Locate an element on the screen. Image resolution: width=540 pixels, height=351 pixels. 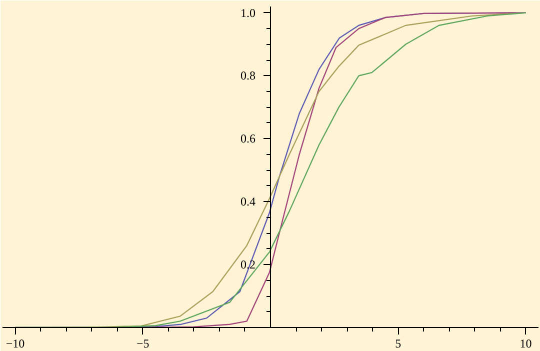
x-tick-label: −5 is located at coordinates (143, 343).